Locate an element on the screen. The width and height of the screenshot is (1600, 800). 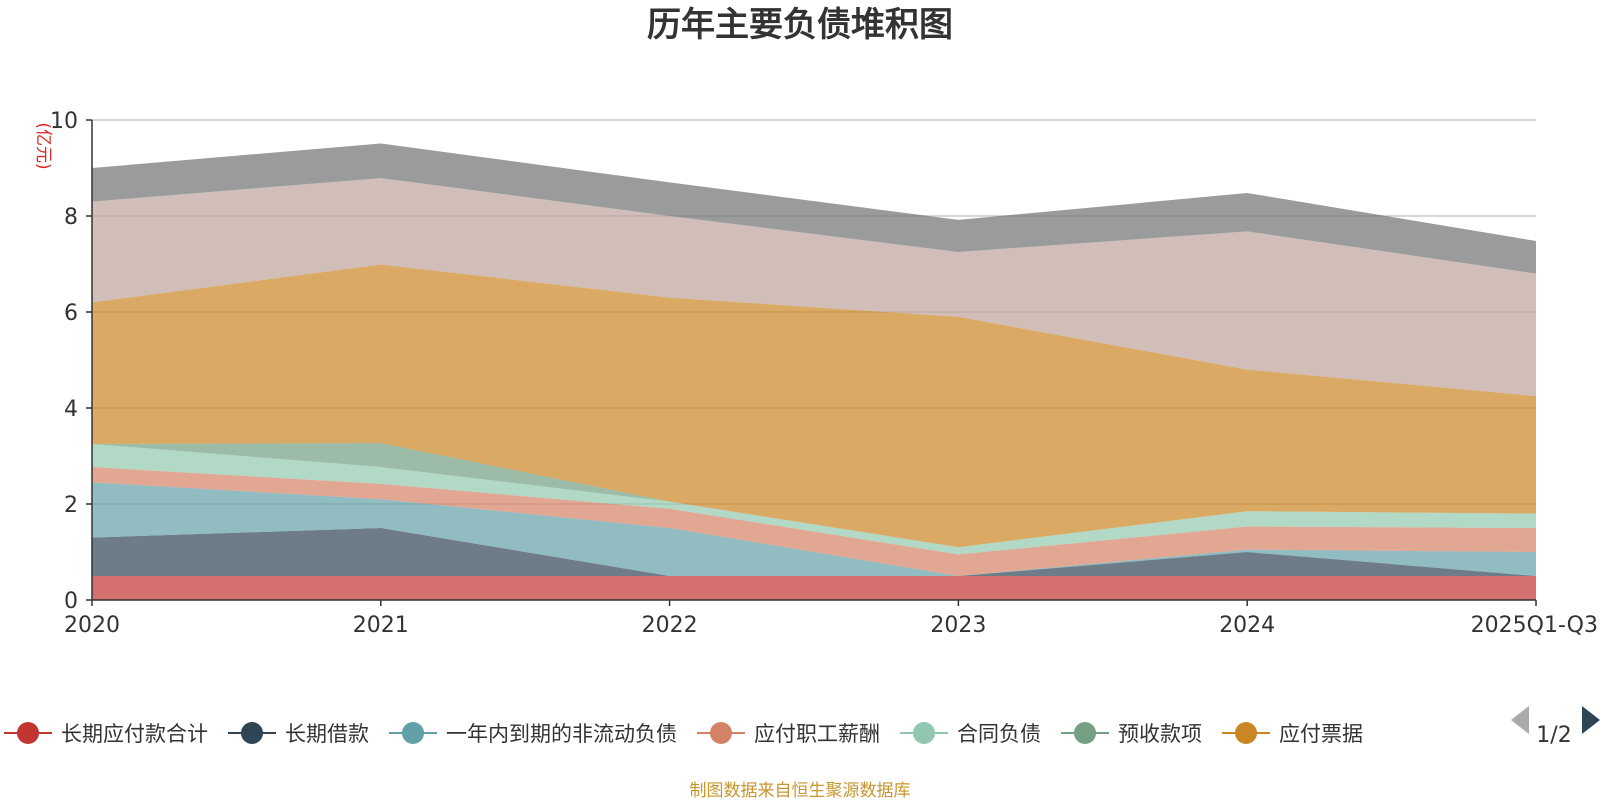
data-source-note: 制图数据来自恒生聚源数据库 is located at coordinates (800, 790).